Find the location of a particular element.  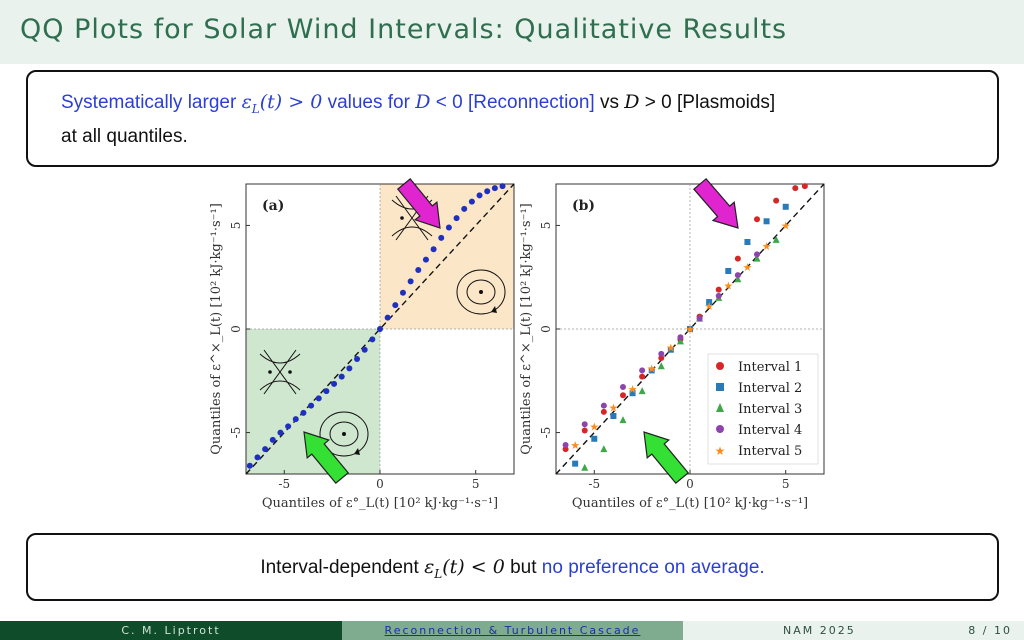

finding-part-1: Systematically larger is located at coordinates (151, 102).